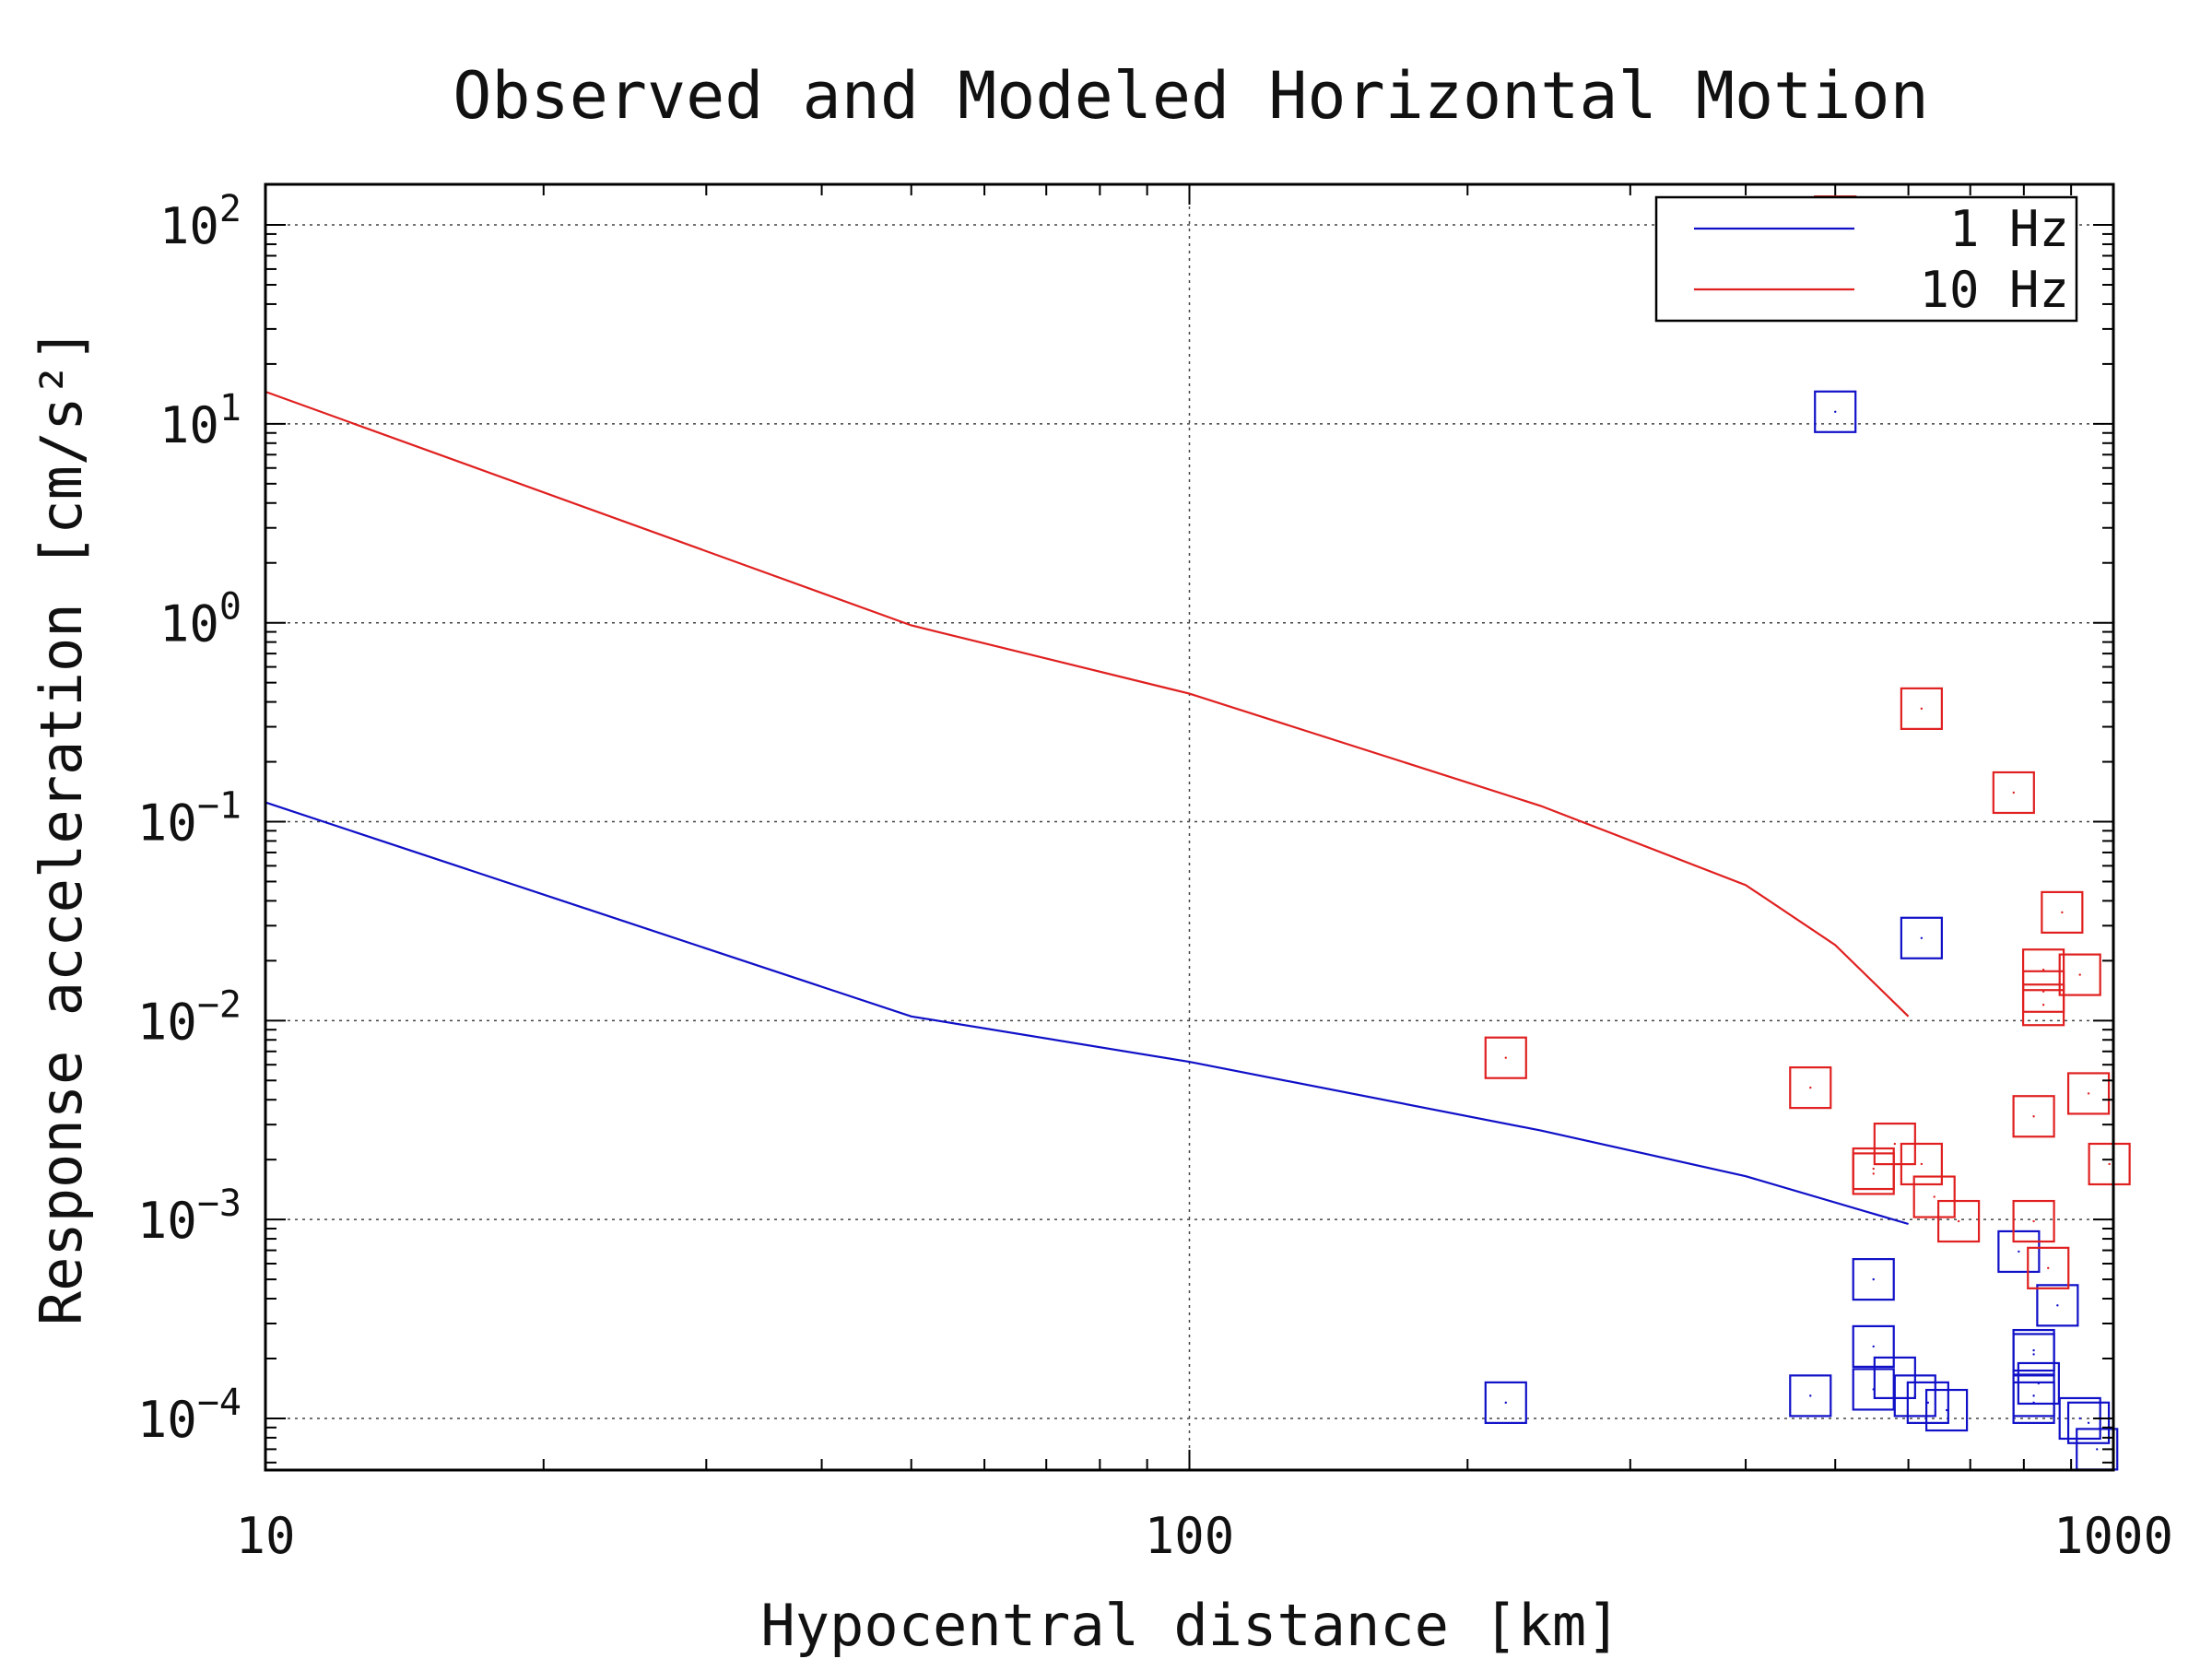 This screenshot has height=1659, width=2212. What do you see at coordinates (1994, 290) in the screenshot?
I see `legend-label-10-hz: 10 Hz` at bounding box center [1994, 290].